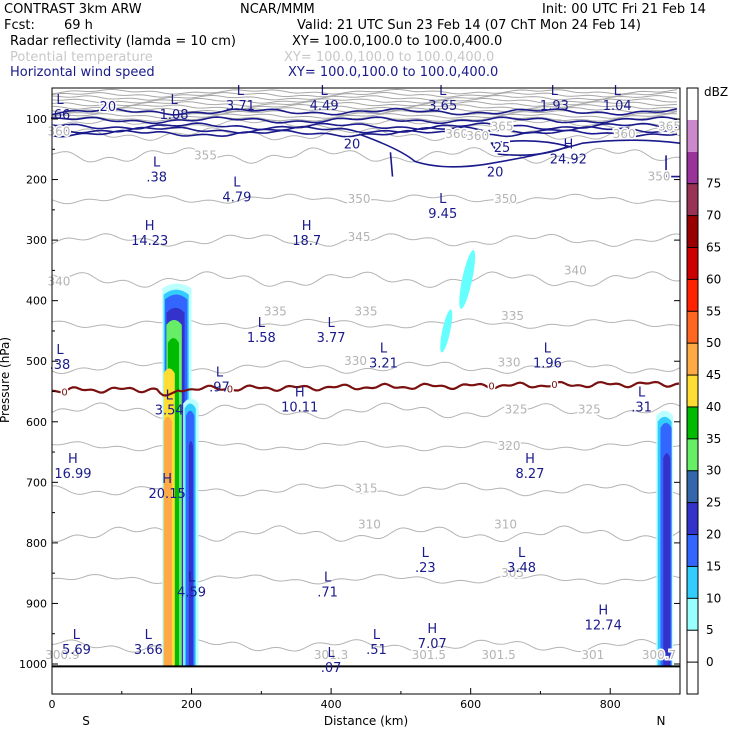  What do you see at coordinates (505, 525) in the screenshot?
I see `theta-label: 310` at bounding box center [505, 525].